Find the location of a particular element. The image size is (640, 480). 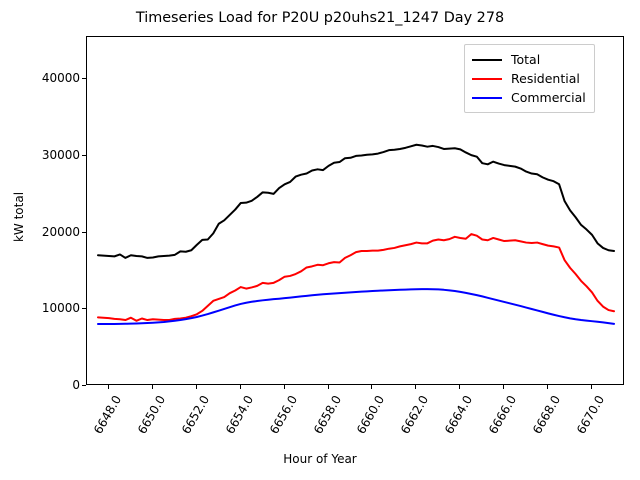

x-tick-label: 6658.0 is located at coordinates (327, 415).